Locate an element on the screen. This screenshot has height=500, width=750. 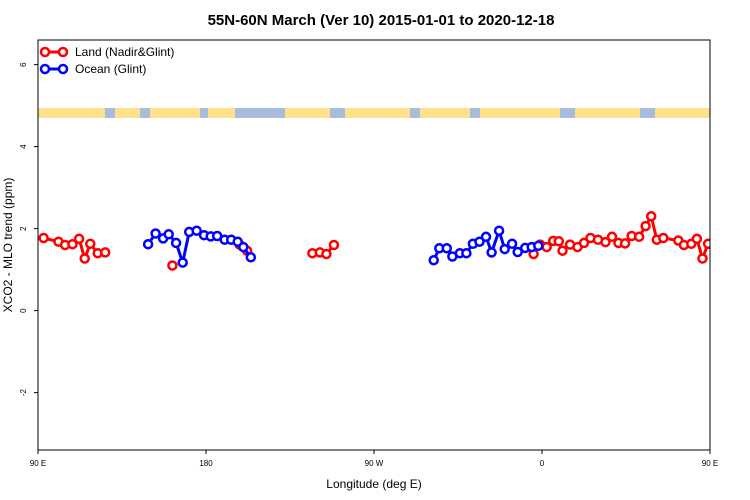
y-axis-title: XCO2 - MLO trend (ppm) is located at coordinates (8, 245).